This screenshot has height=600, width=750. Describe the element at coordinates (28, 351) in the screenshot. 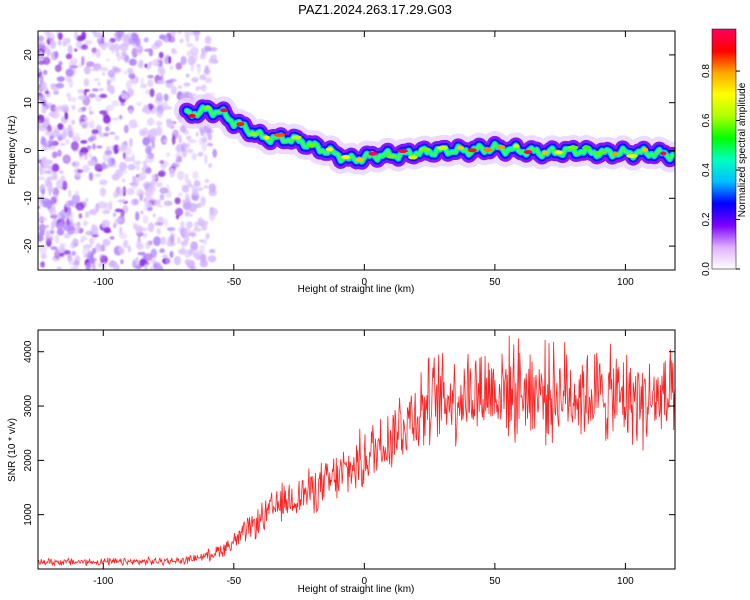

I see `y-tick-label: 4000` at that location.